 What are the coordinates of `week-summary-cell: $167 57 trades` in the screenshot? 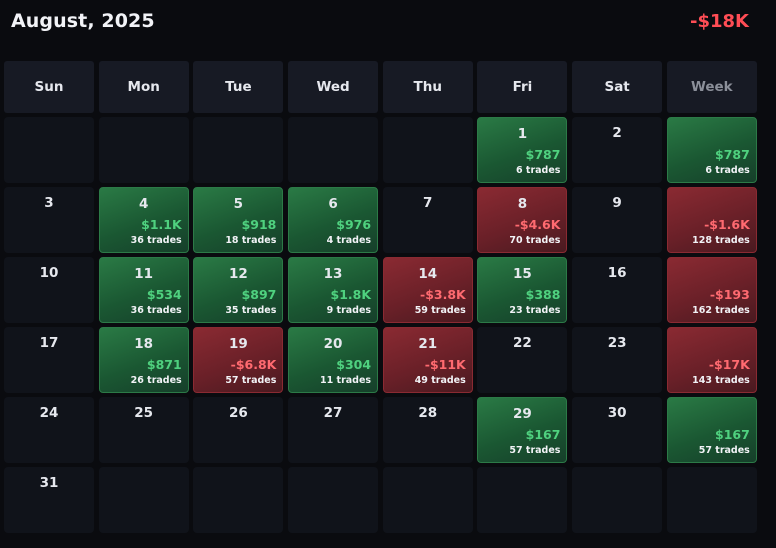 It's located at (711, 430).